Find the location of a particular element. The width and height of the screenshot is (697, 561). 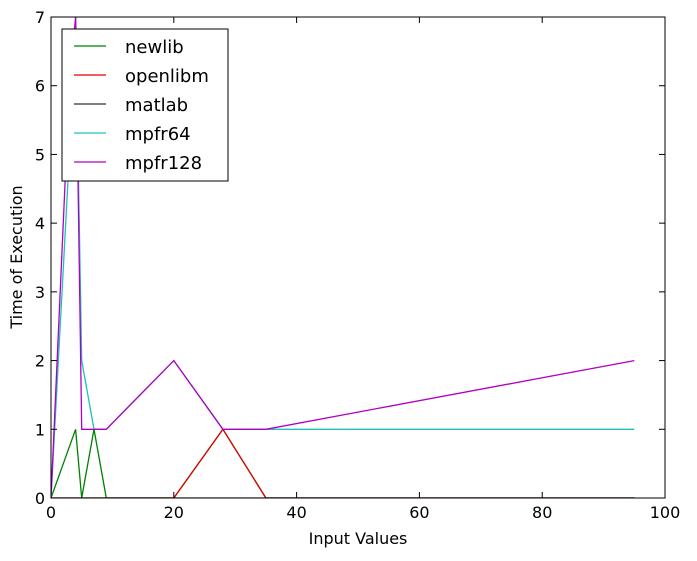

x-tick-label: 0 is located at coordinates (51, 512).